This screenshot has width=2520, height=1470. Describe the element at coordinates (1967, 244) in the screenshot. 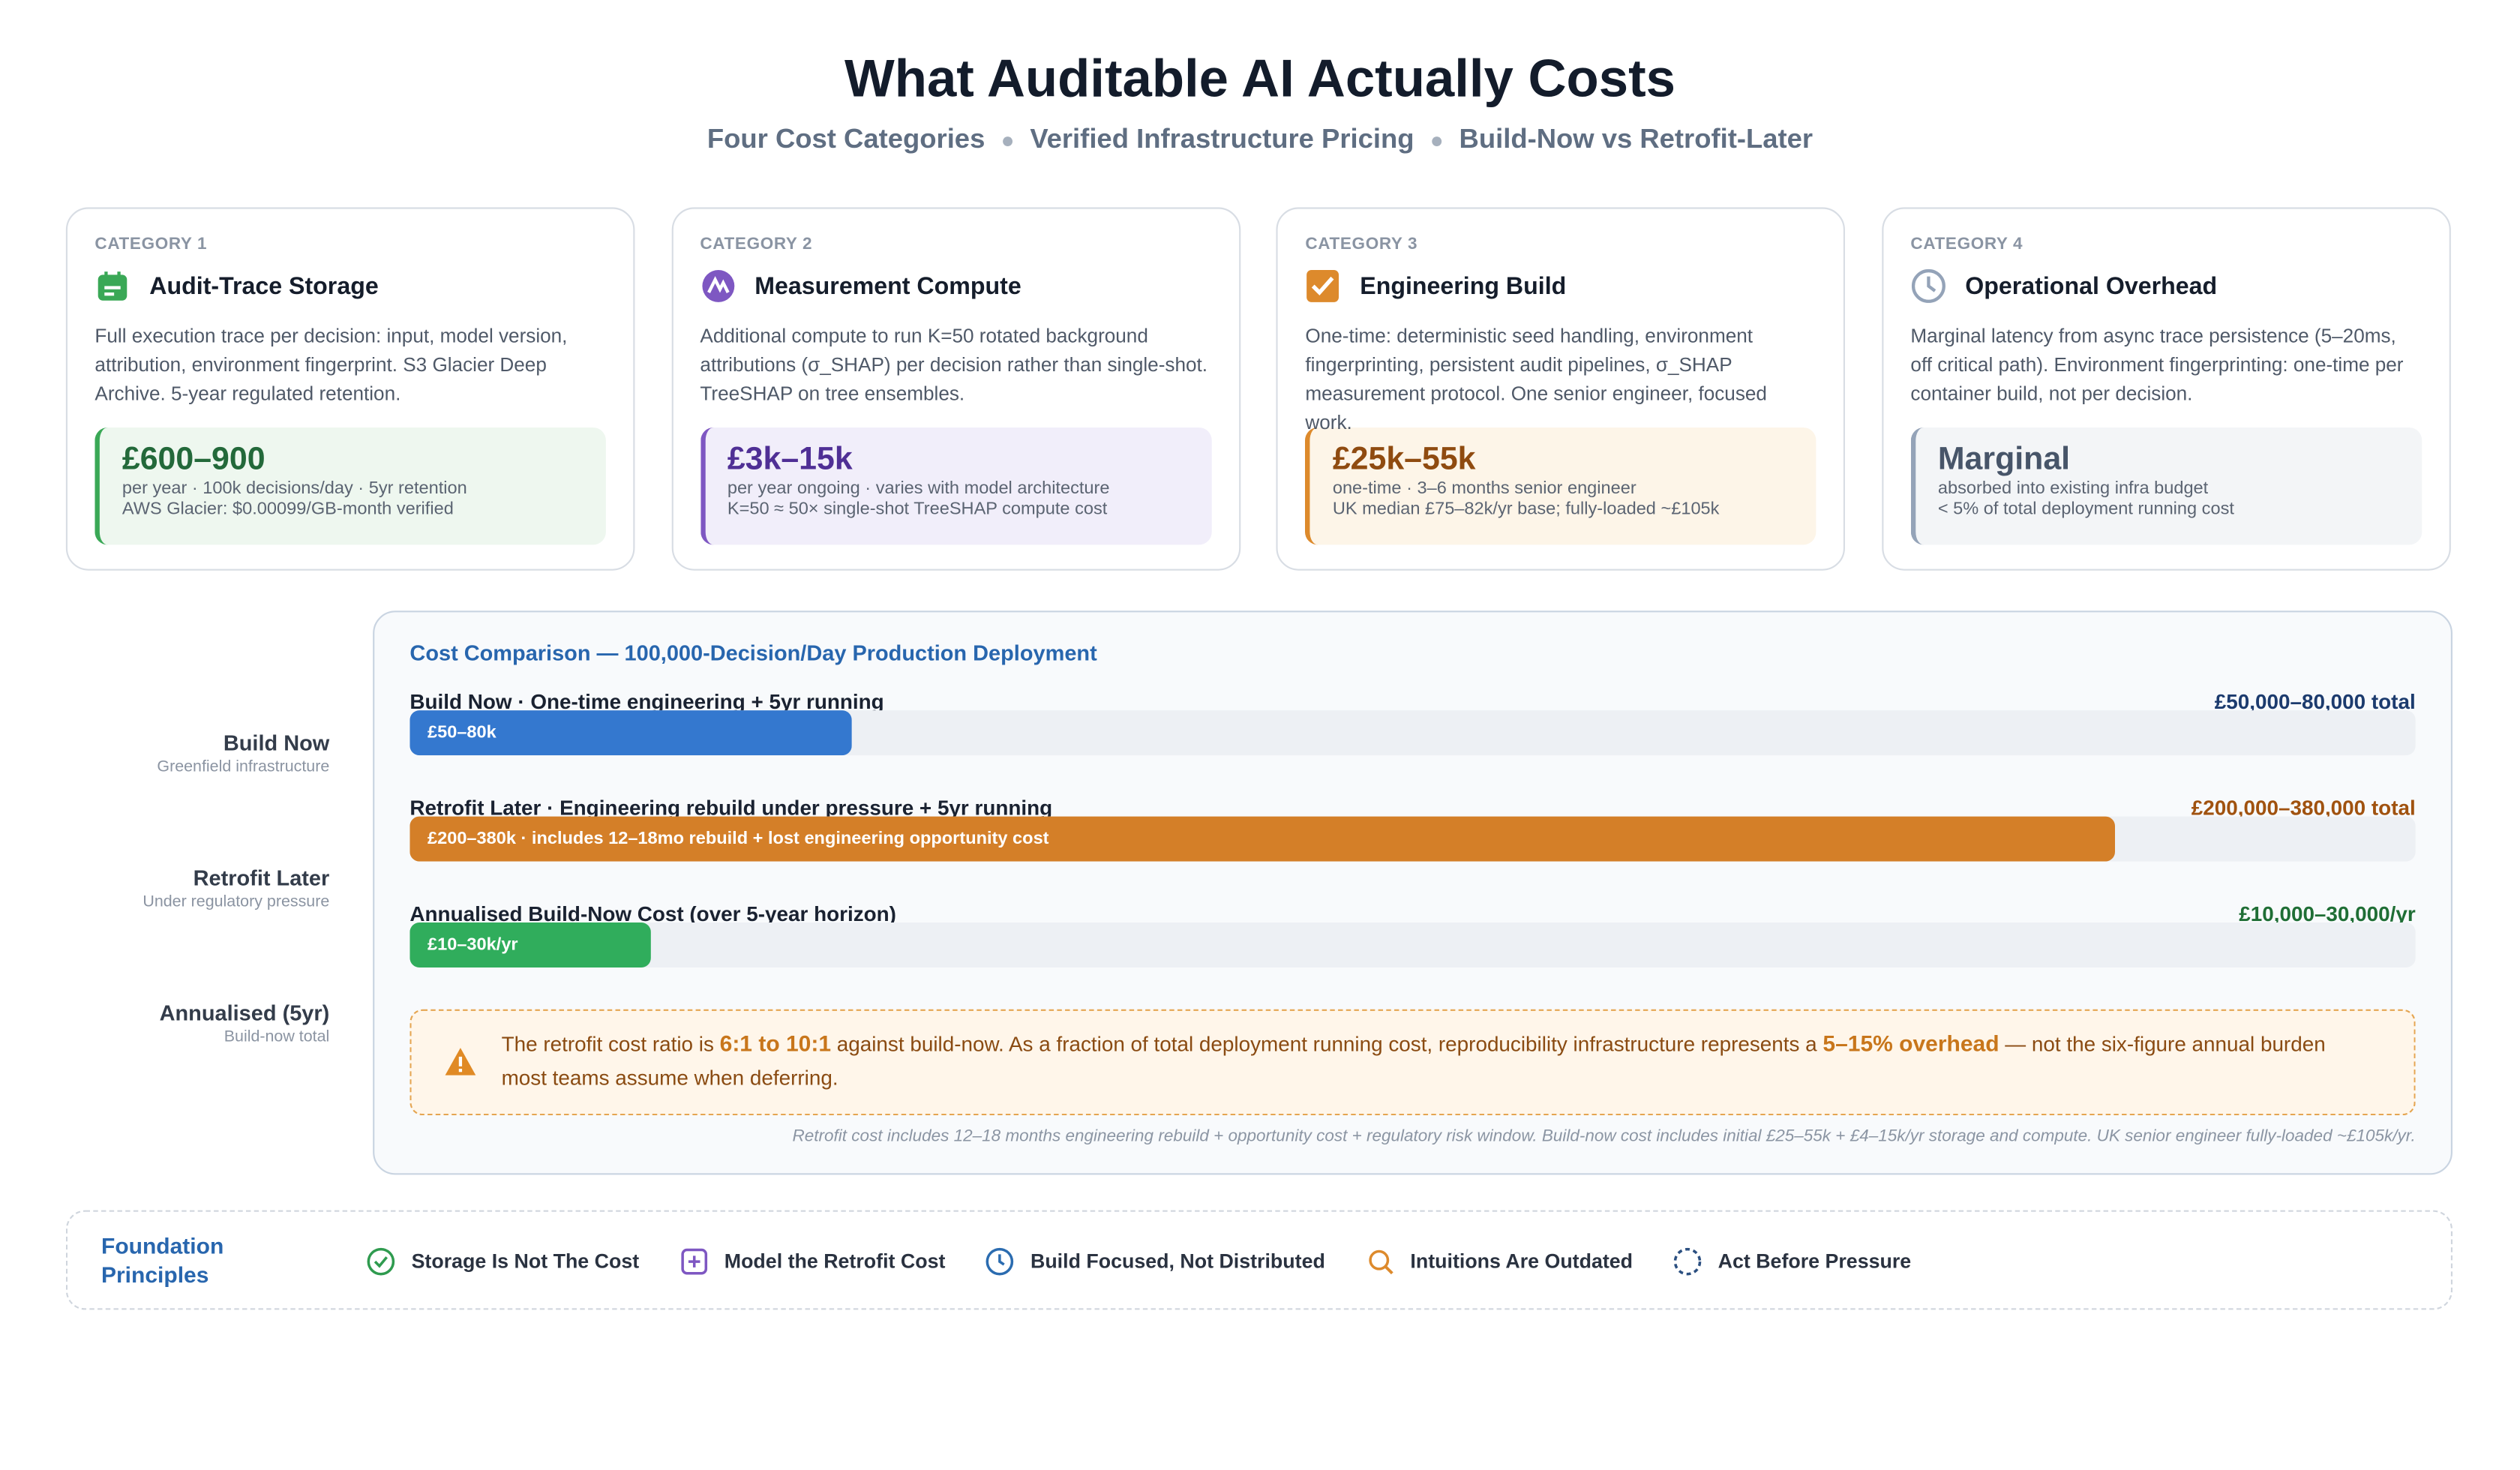

I see `category-label: CATEGORY 4` at that location.